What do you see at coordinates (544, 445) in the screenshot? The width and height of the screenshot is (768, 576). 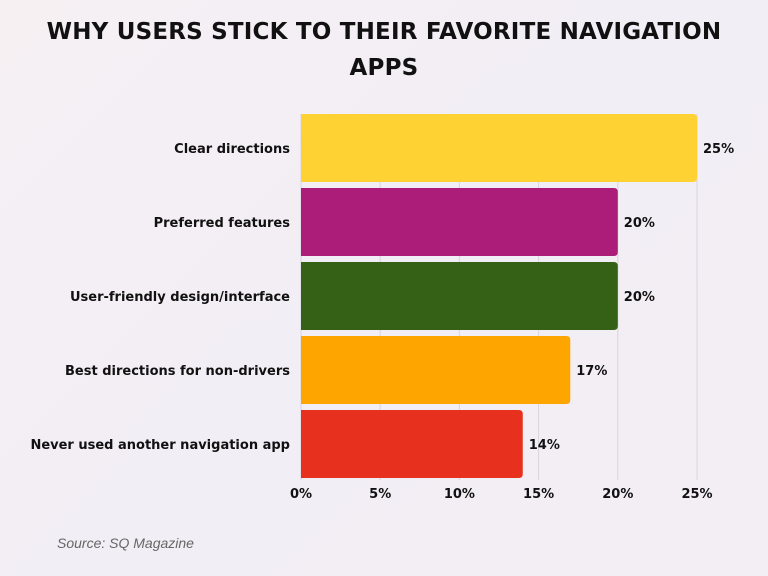 I see `value-label: 14%` at bounding box center [544, 445].